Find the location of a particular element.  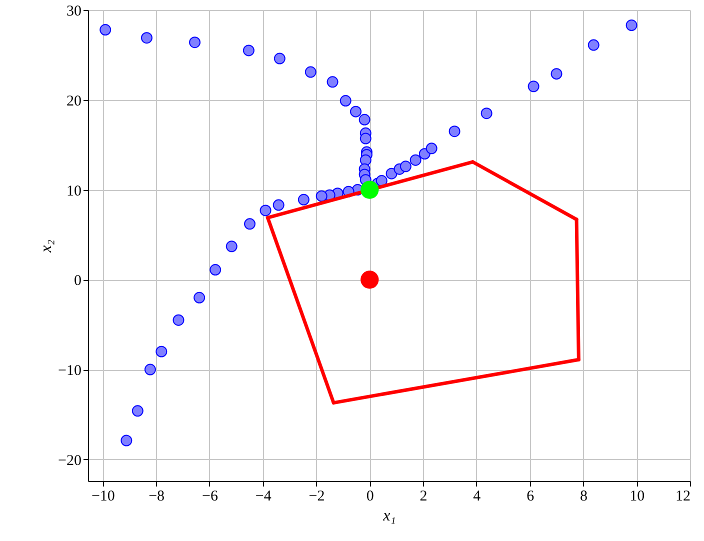

y-tick-label: 10 is located at coordinates (74, 191).